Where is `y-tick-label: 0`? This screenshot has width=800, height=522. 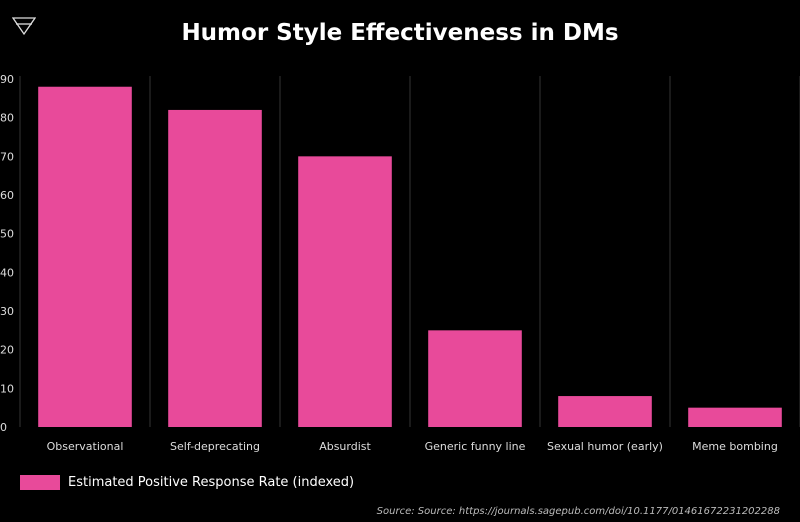 y-tick-label: 0 is located at coordinates (3, 427).